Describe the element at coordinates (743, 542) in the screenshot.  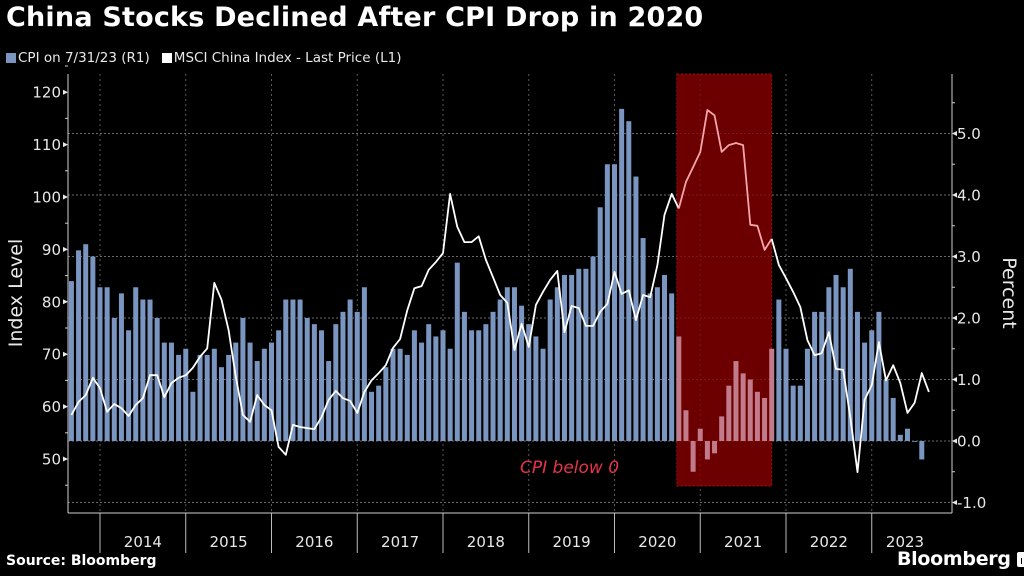
I see `x-year-label: 2021` at that location.